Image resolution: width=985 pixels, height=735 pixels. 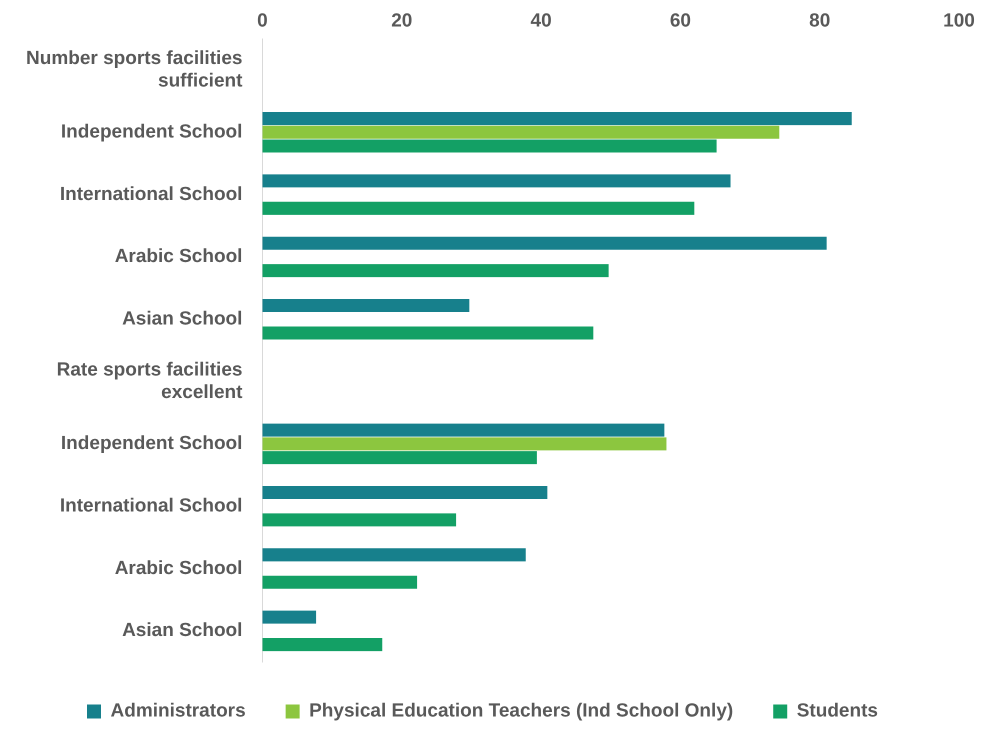 I want to click on legend-label: Students, so click(x=837, y=711).